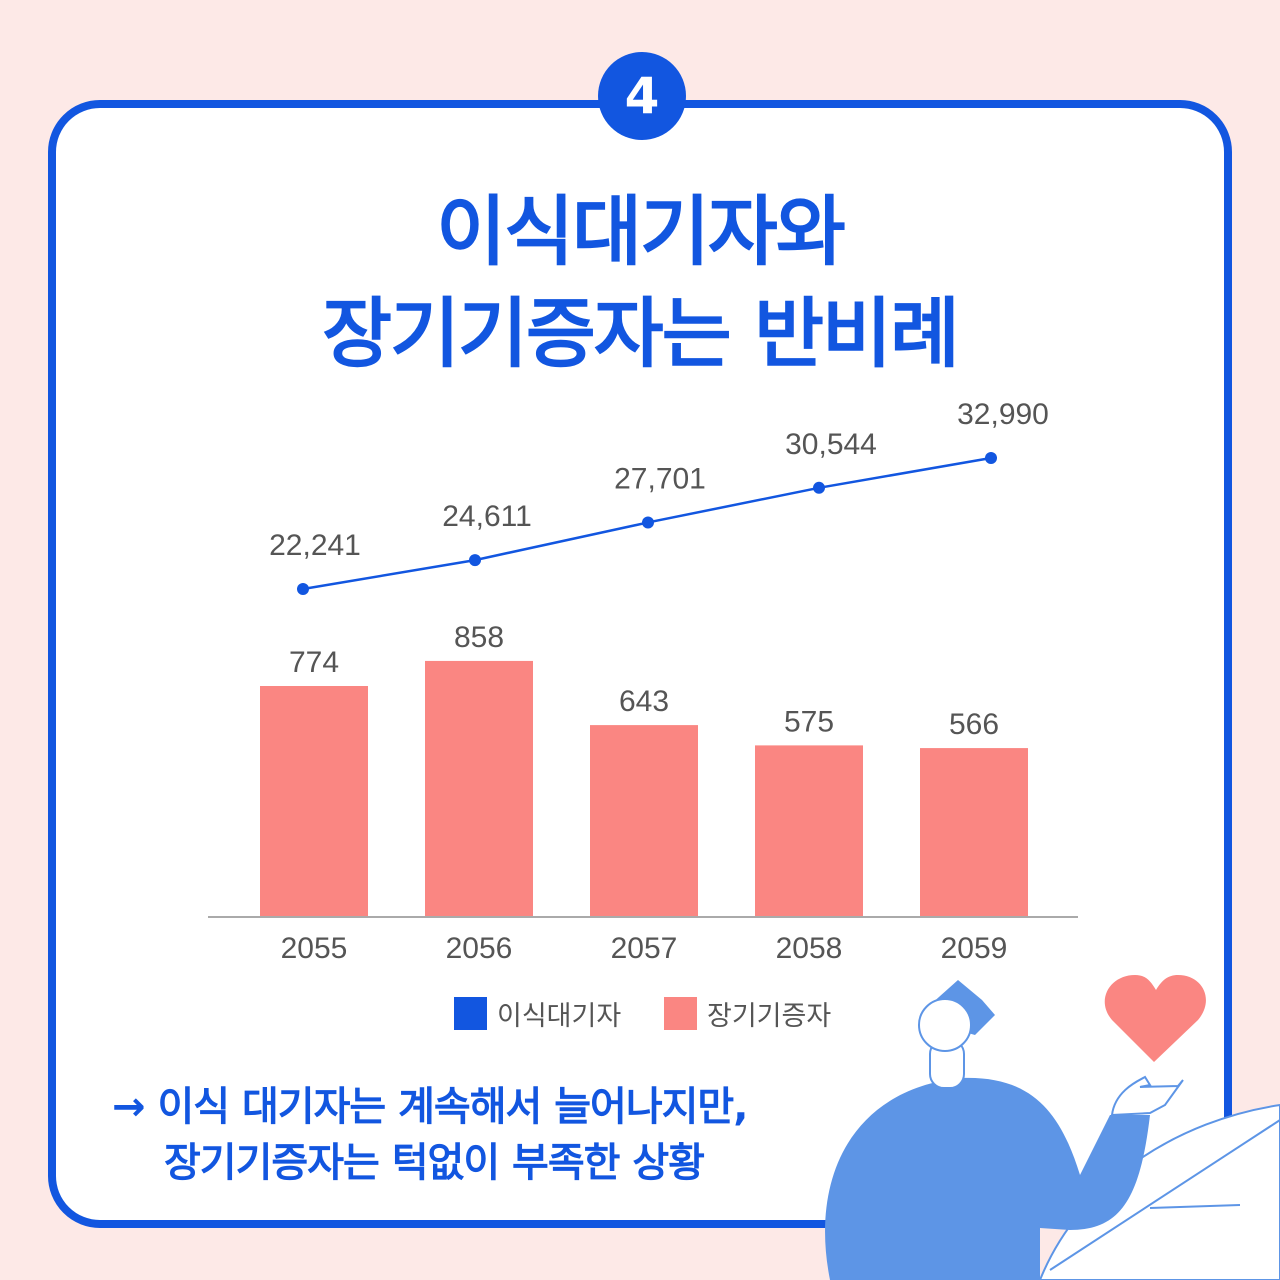  I want to click on line-value-label: 32,990, so click(1003, 414).